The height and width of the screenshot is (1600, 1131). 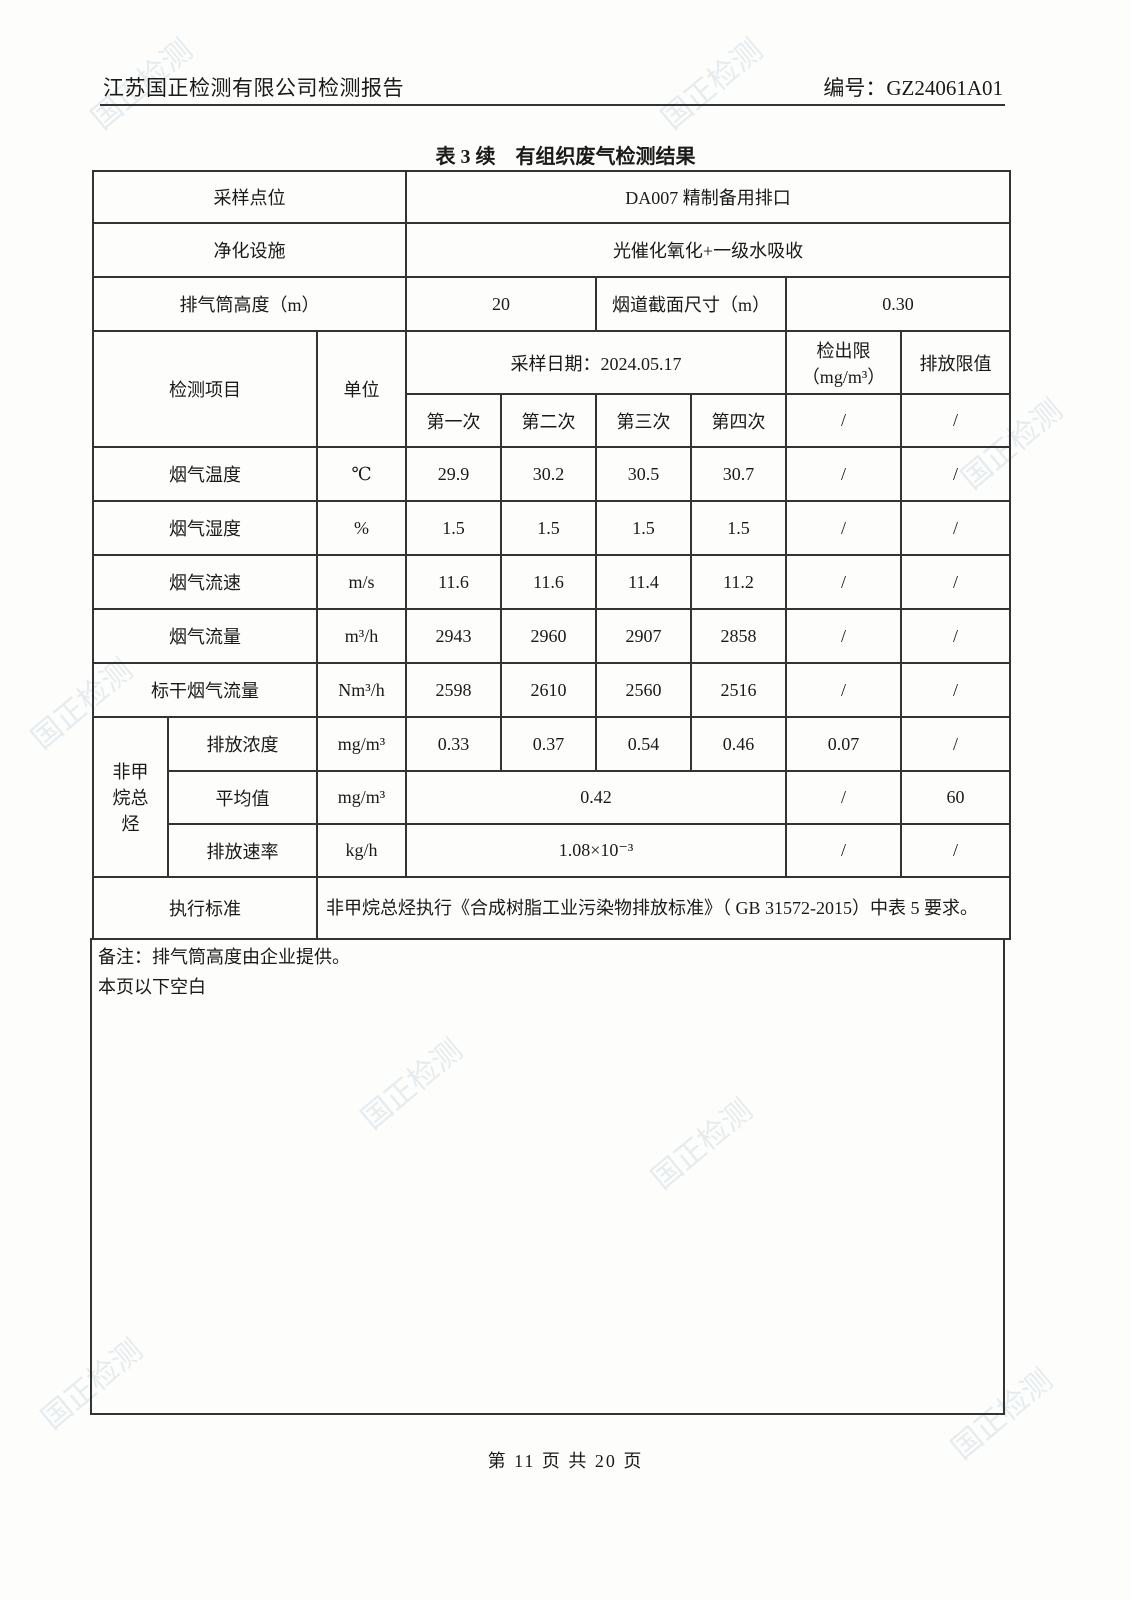 What do you see at coordinates (361, 850) in the screenshot?
I see `unit: kg/h` at bounding box center [361, 850].